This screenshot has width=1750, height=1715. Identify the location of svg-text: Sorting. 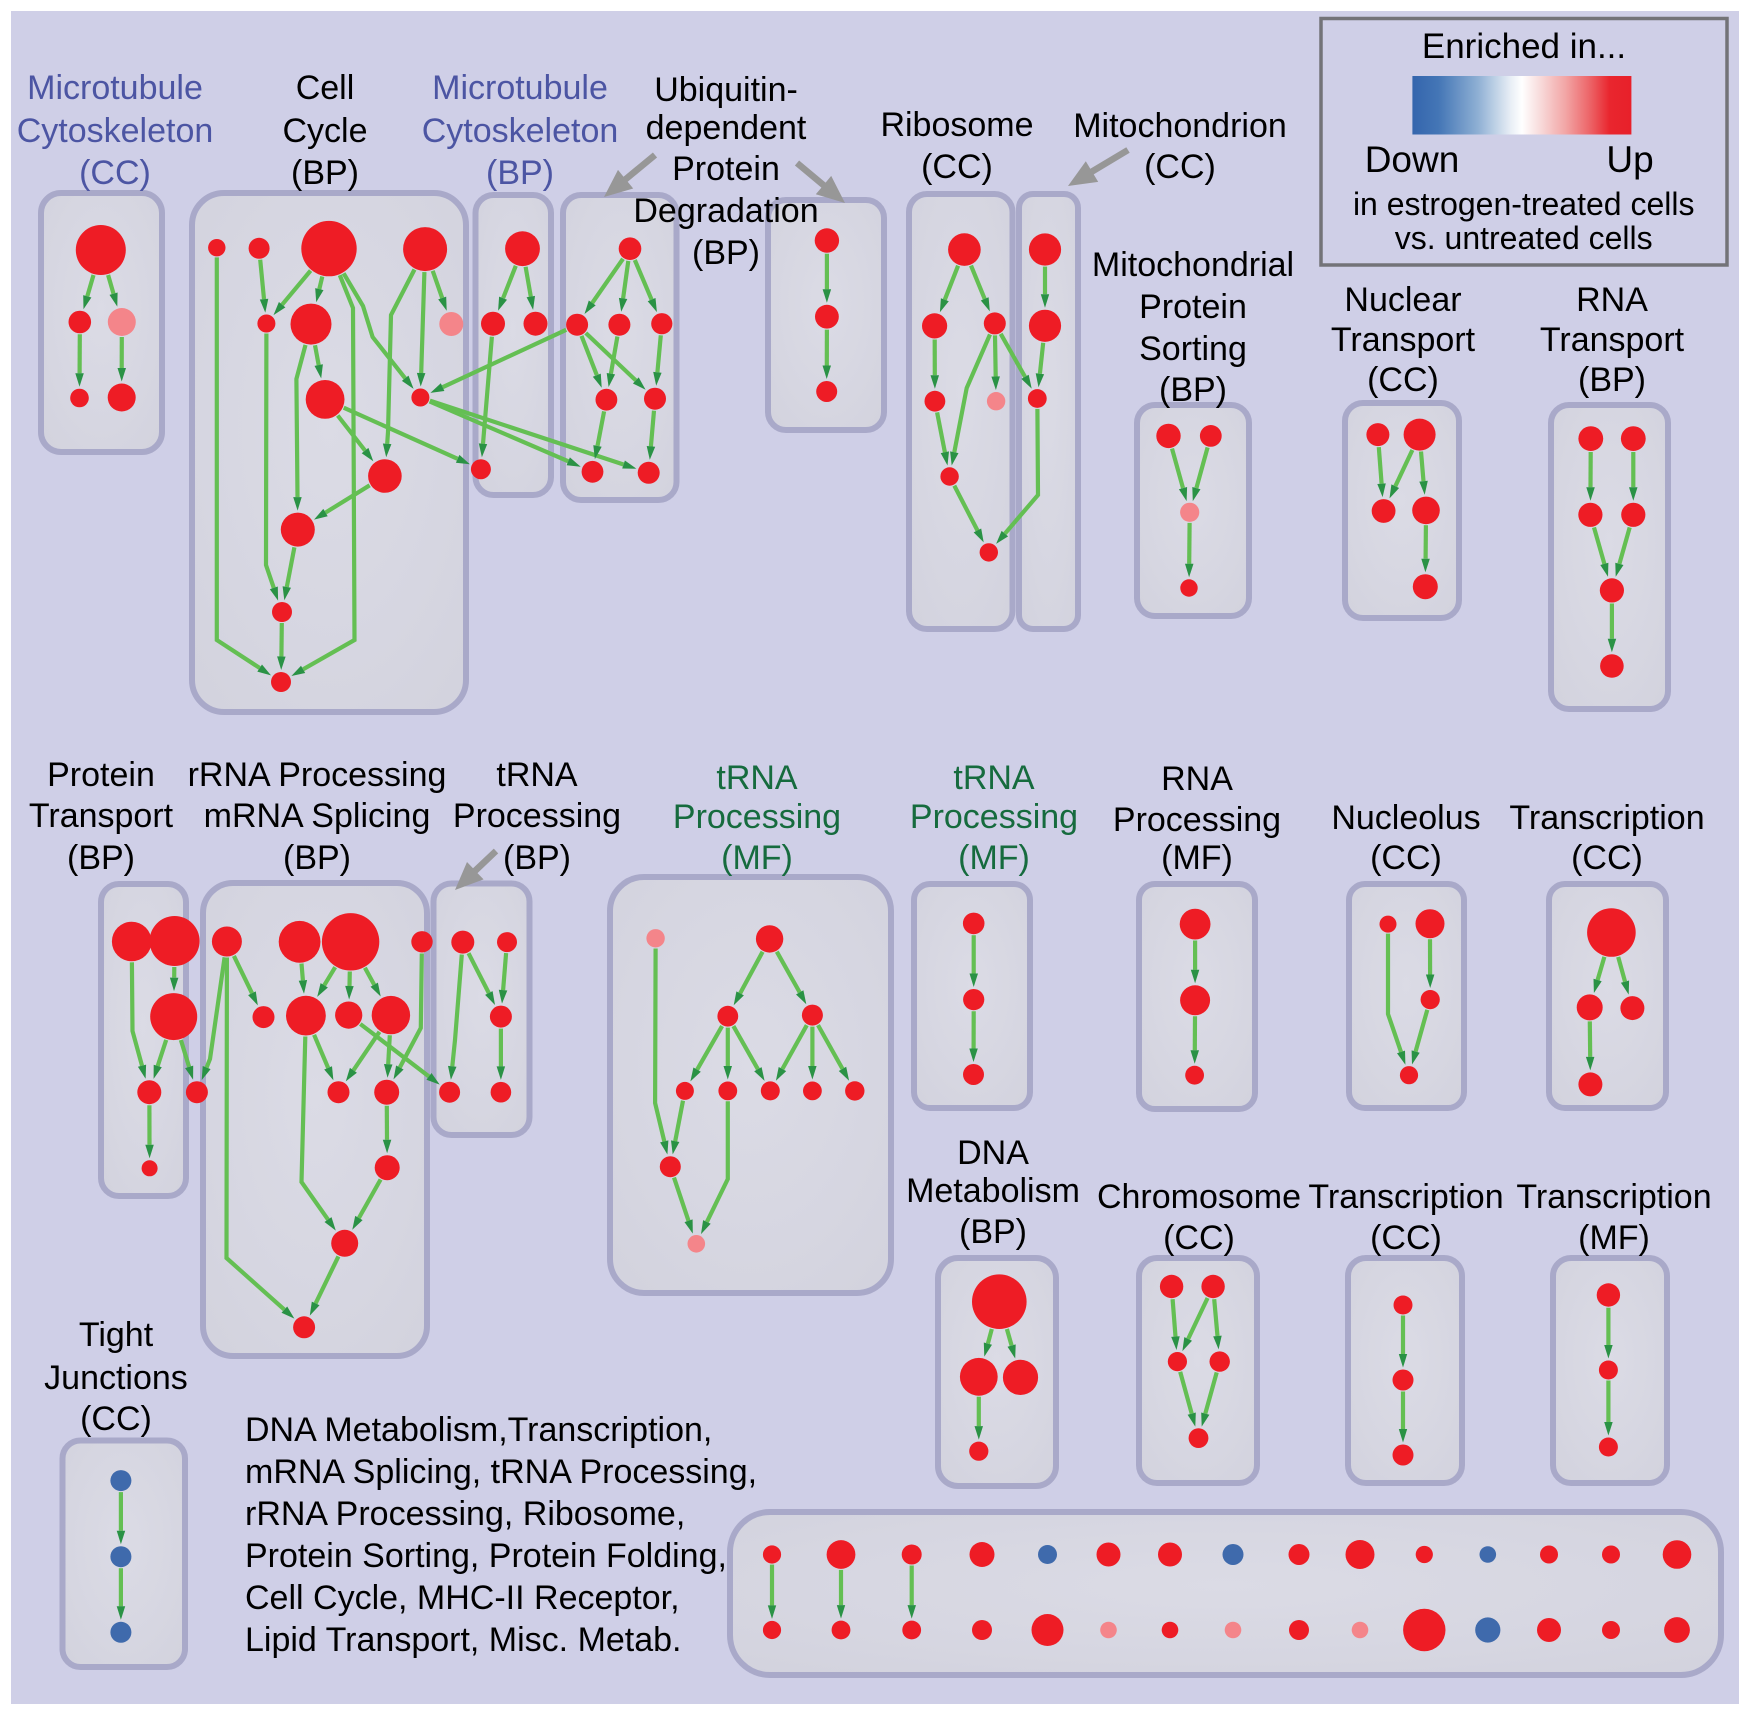
(1193, 349).